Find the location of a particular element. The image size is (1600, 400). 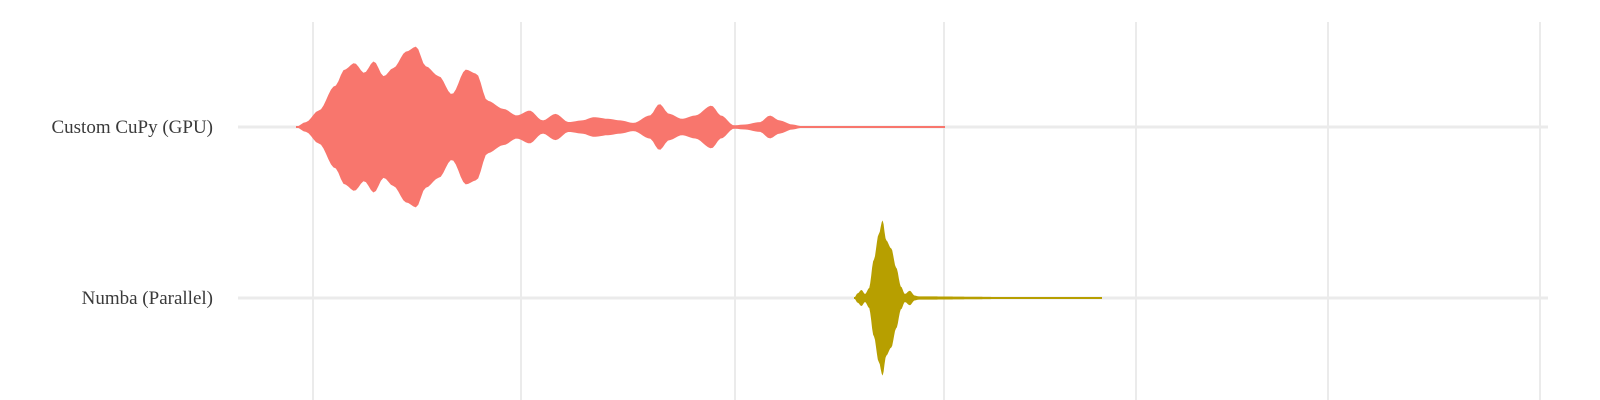

category-label-layer: Custom CuPy (GPU) Numba (Parallel) is located at coordinates (132, 213).